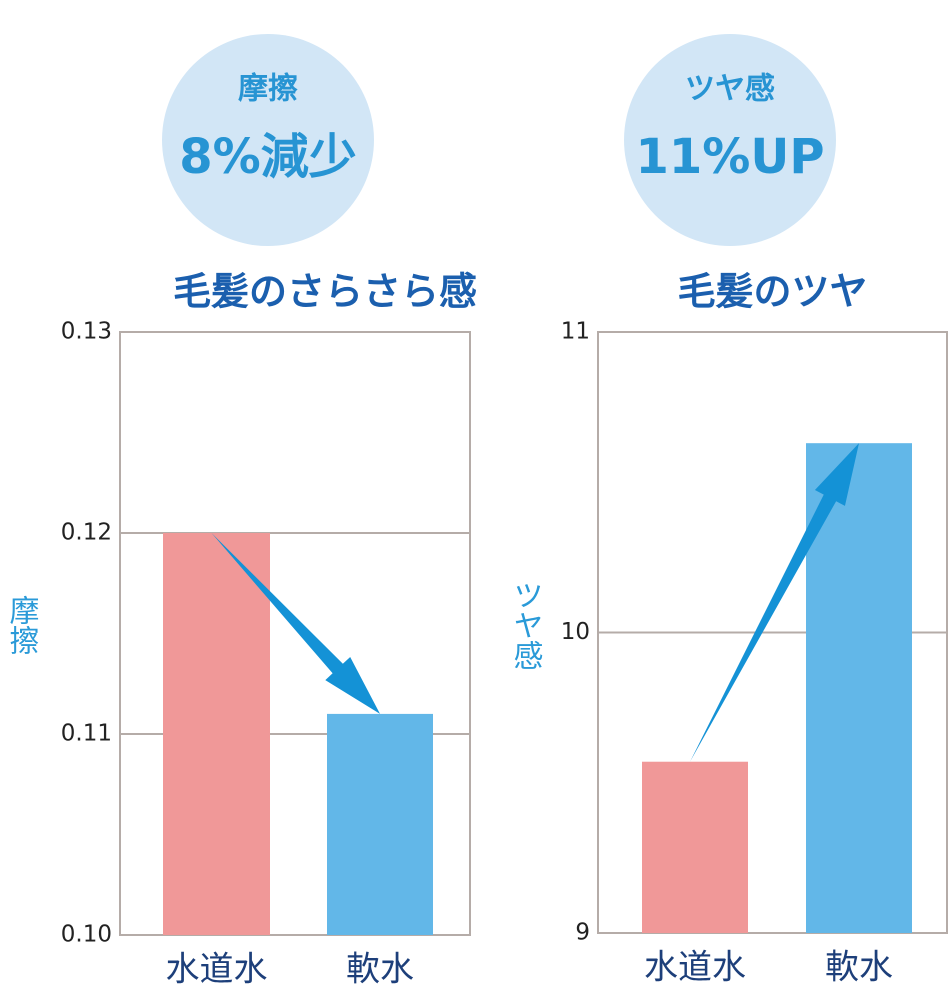 The width and height of the screenshot is (950, 988). Describe the element at coordinates (86, 332) in the screenshot. I see `y-tick-label: 0.13` at that location.